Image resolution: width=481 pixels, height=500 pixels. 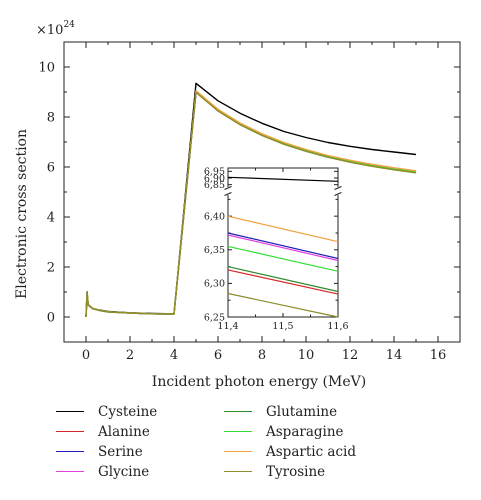 I want to click on inset-x-tick-label: 11,5, so click(x=282, y=326).